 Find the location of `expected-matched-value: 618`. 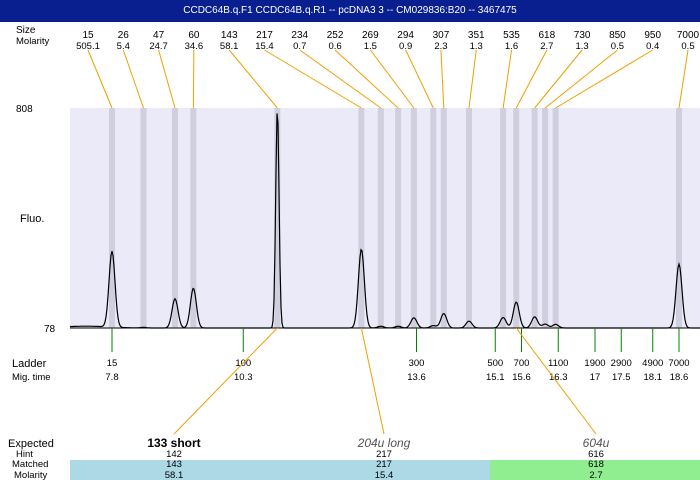

expected-matched-value: 618 is located at coordinates (596, 464).